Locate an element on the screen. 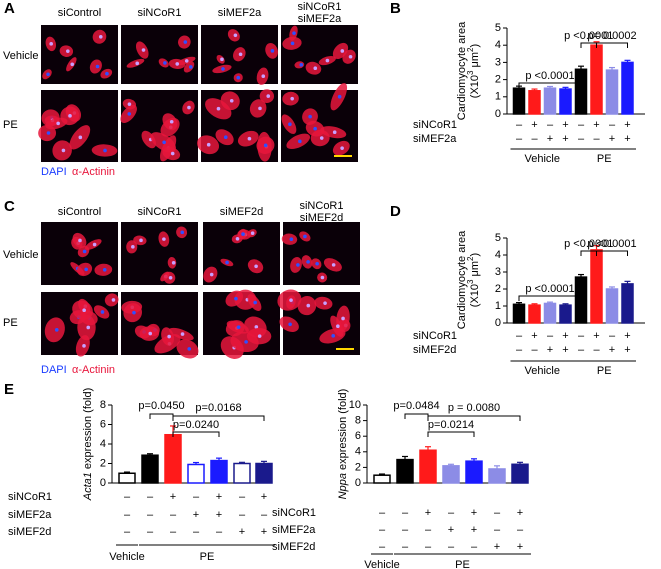 The image size is (661, 569). p-value: p=0.0168 is located at coordinates (218, 408).